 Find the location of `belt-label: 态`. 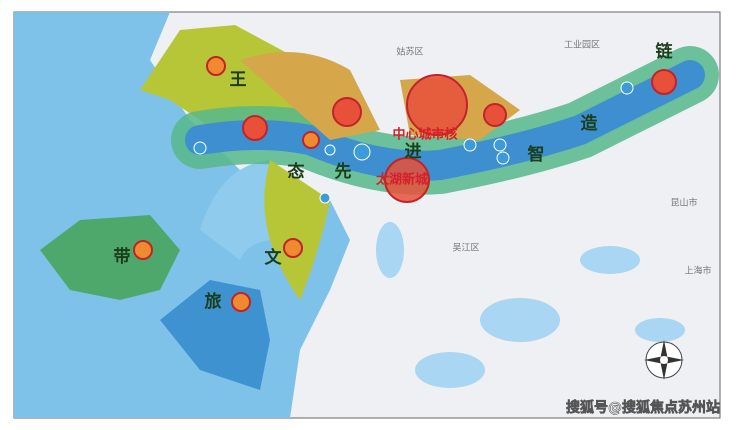

belt-label: 态 is located at coordinates (296, 171).